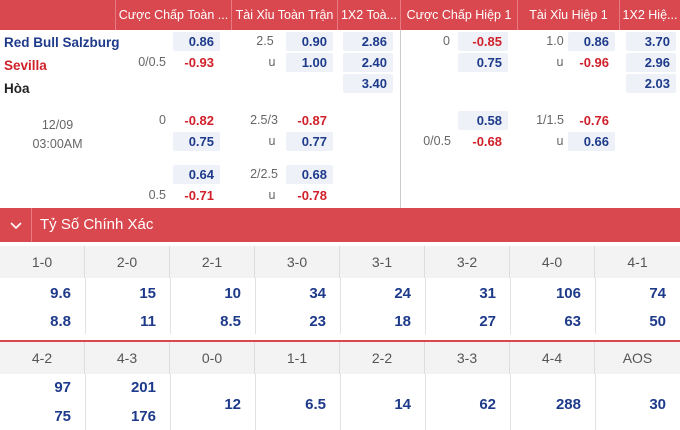 The height and width of the screenshot is (430, 680). What do you see at coordinates (594, 120) in the screenshot?
I see `odds-cell: -0.76` at bounding box center [594, 120].